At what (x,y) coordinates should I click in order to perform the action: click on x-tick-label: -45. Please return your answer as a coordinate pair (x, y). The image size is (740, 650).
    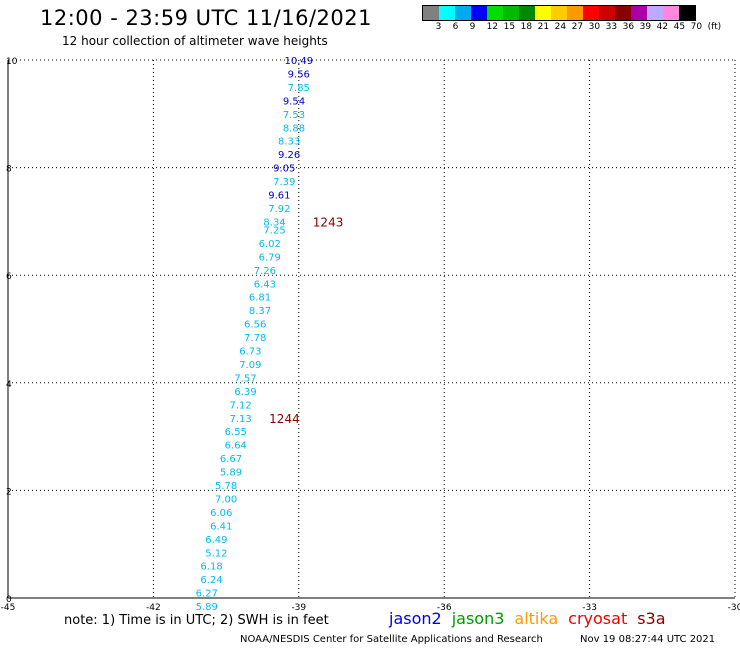
    Looking at the image, I should click on (8, 606).